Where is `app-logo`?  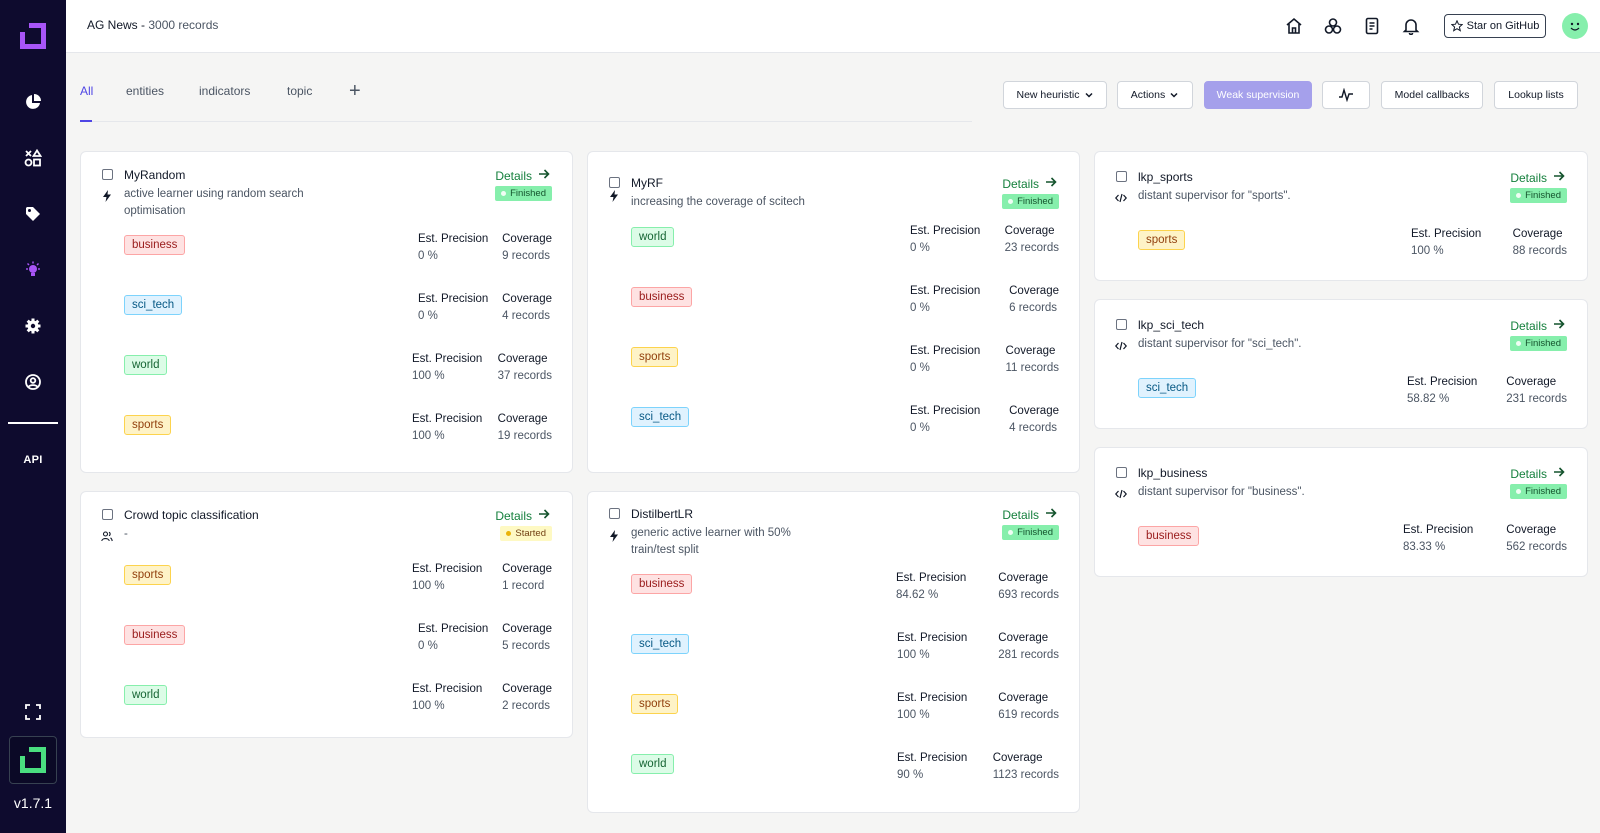
app-logo is located at coordinates (33, 36).